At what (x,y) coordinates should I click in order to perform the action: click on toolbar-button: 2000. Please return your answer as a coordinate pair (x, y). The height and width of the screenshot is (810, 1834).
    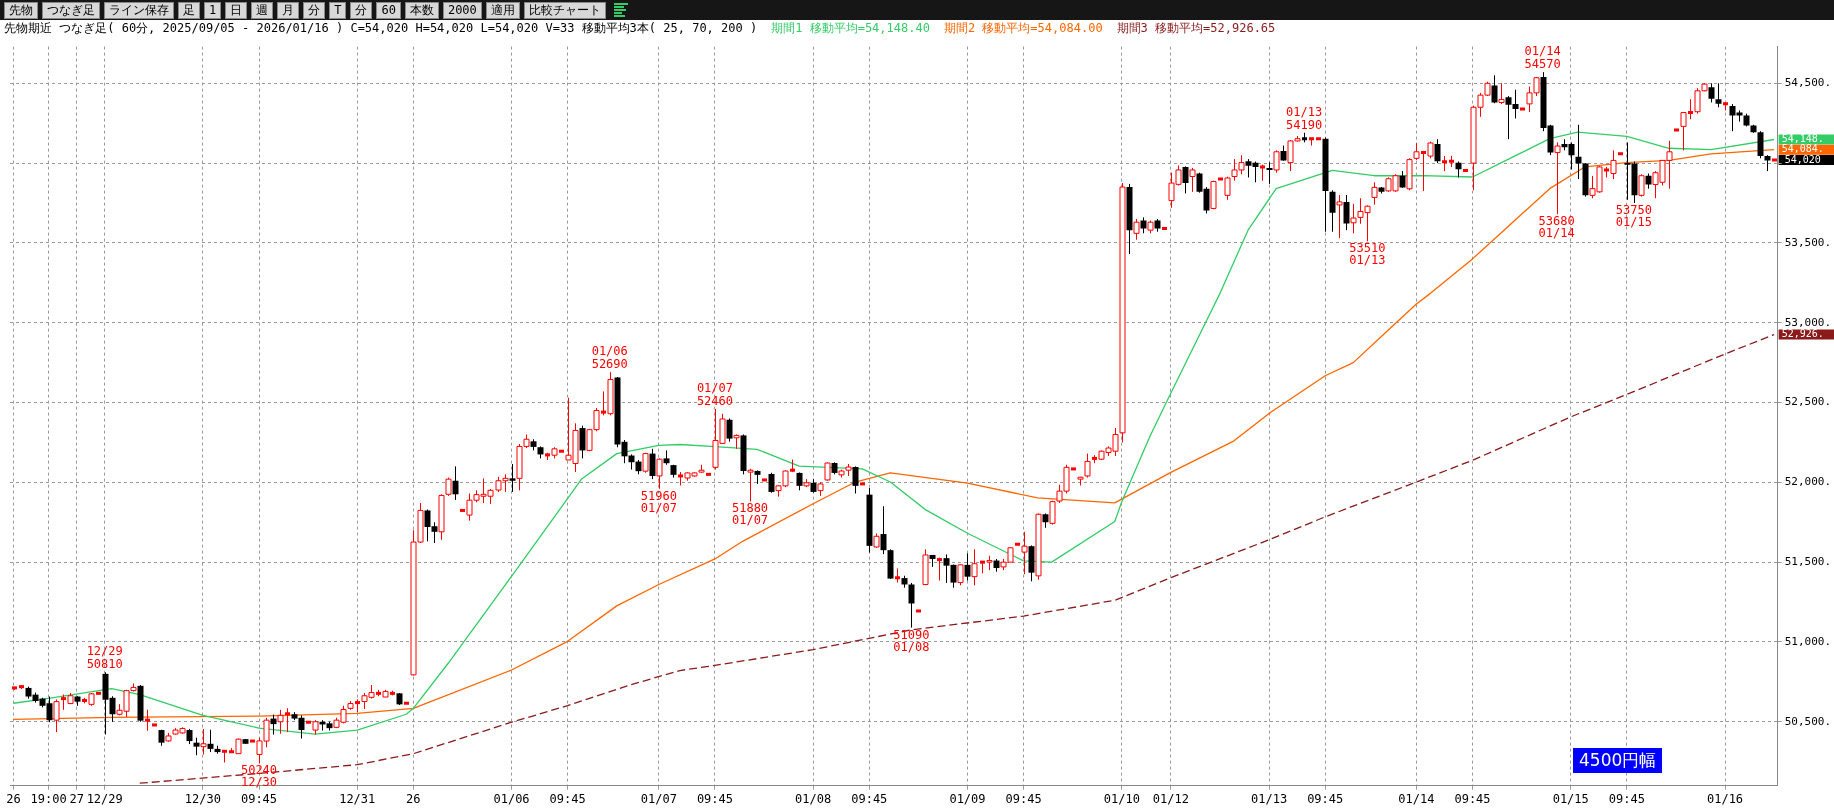
    Looking at the image, I should click on (462, 10).